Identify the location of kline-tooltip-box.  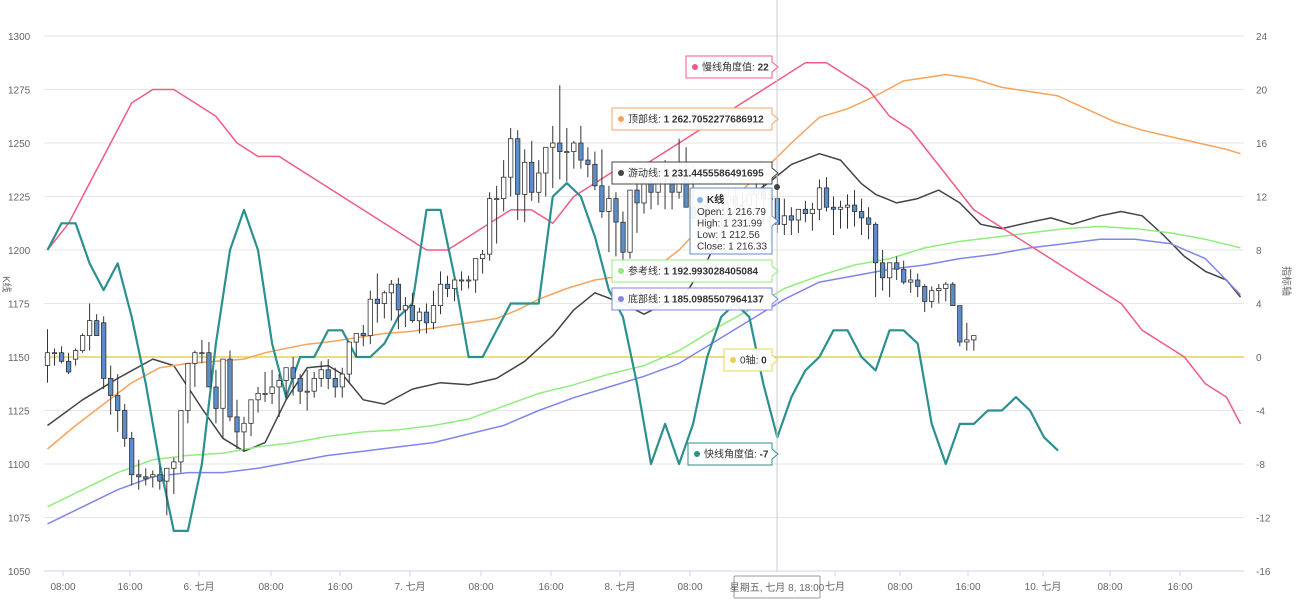
(734, 221).